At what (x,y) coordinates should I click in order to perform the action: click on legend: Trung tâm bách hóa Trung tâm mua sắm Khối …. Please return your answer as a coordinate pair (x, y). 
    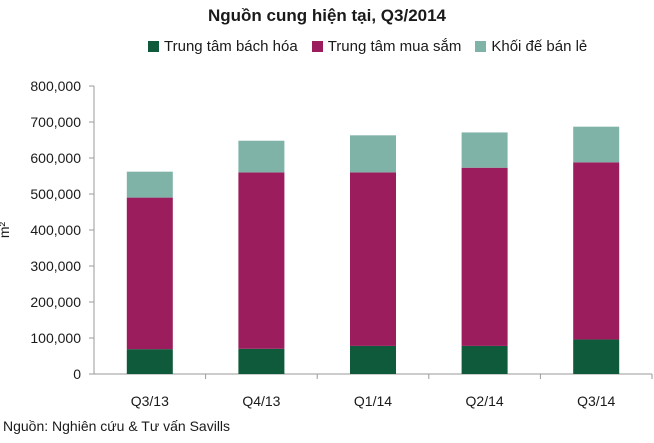
    Looking at the image, I should click on (367, 46).